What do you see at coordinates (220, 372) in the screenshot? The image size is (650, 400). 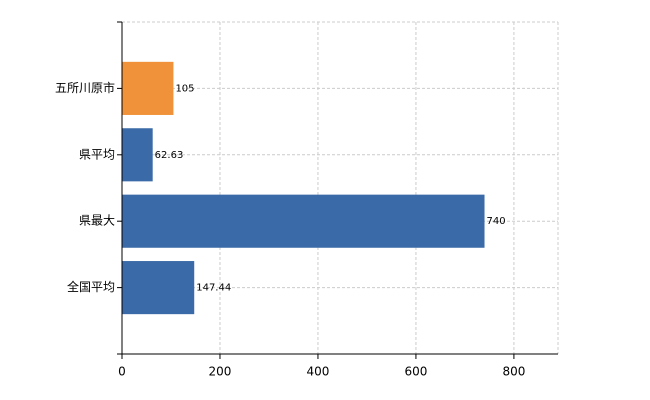 I see `x-tick-label: 200` at bounding box center [220, 372].